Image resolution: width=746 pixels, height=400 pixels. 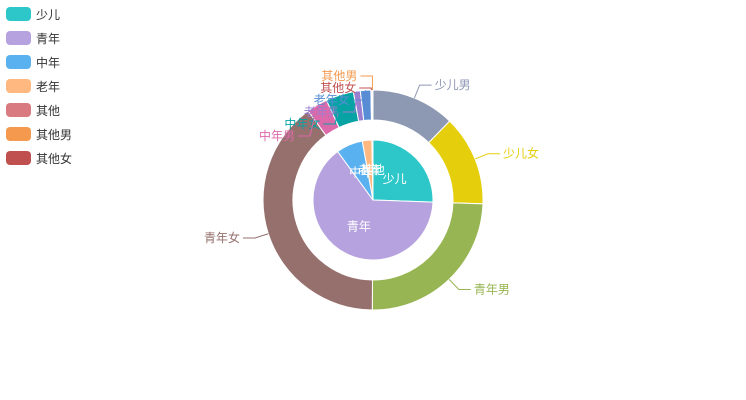 I want to click on chart-legend: 少儿青年中年老年其他其他男其他女, so click(x=39, y=86).